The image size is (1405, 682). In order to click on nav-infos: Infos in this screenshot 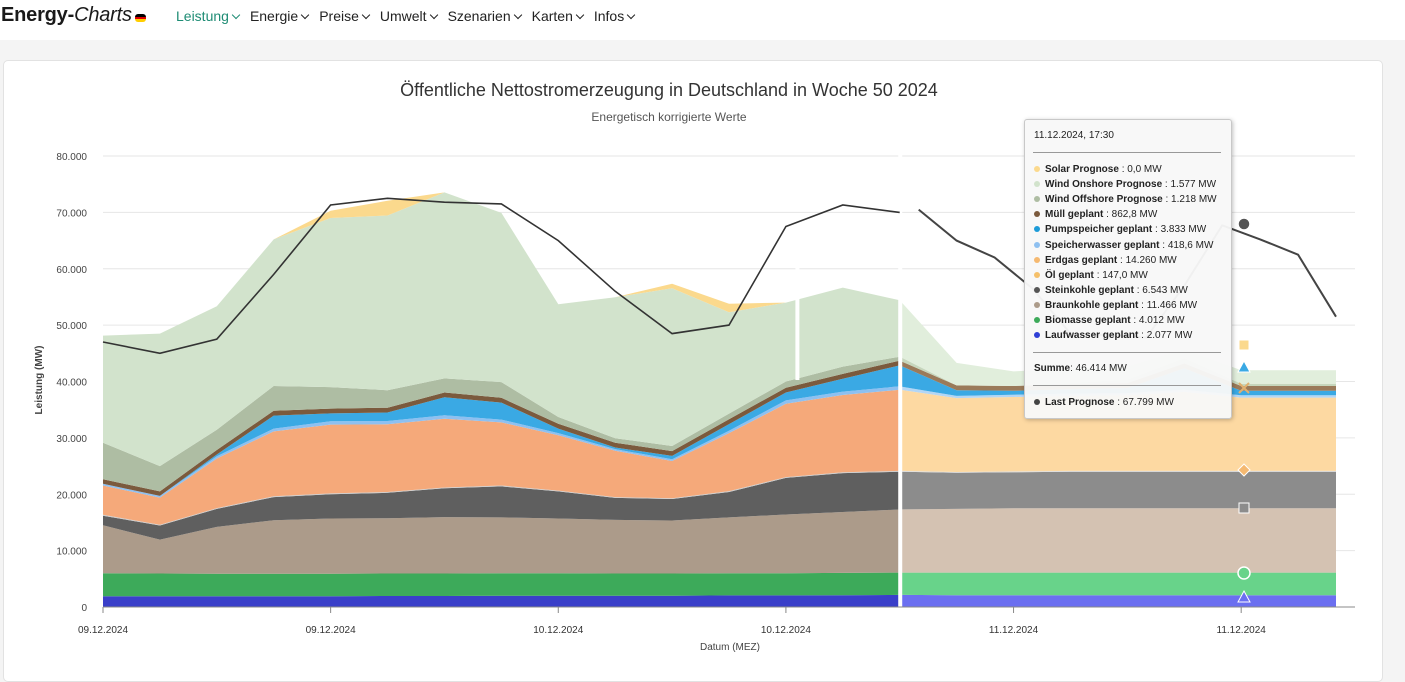, I will do `click(615, 16)`.